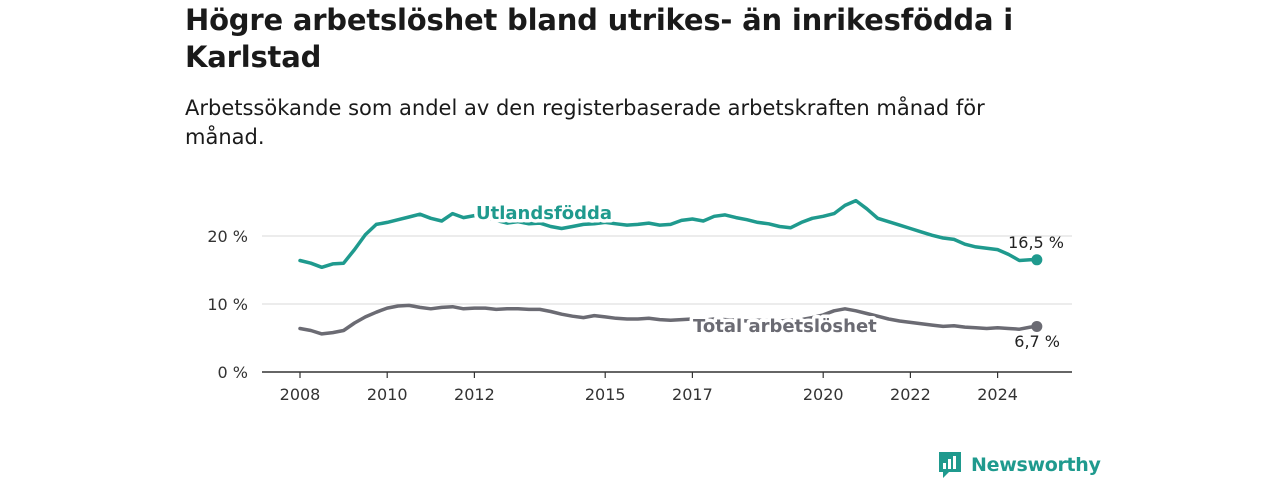 The height and width of the screenshot is (482, 1280). What do you see at coordinates (668, 234) in the screenshot?
I see `series-line-utlandsfodda` at bounding box center [668, 234].